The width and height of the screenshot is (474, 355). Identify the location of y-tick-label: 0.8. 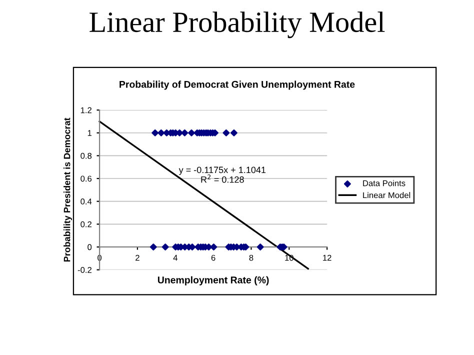
(86, 155).